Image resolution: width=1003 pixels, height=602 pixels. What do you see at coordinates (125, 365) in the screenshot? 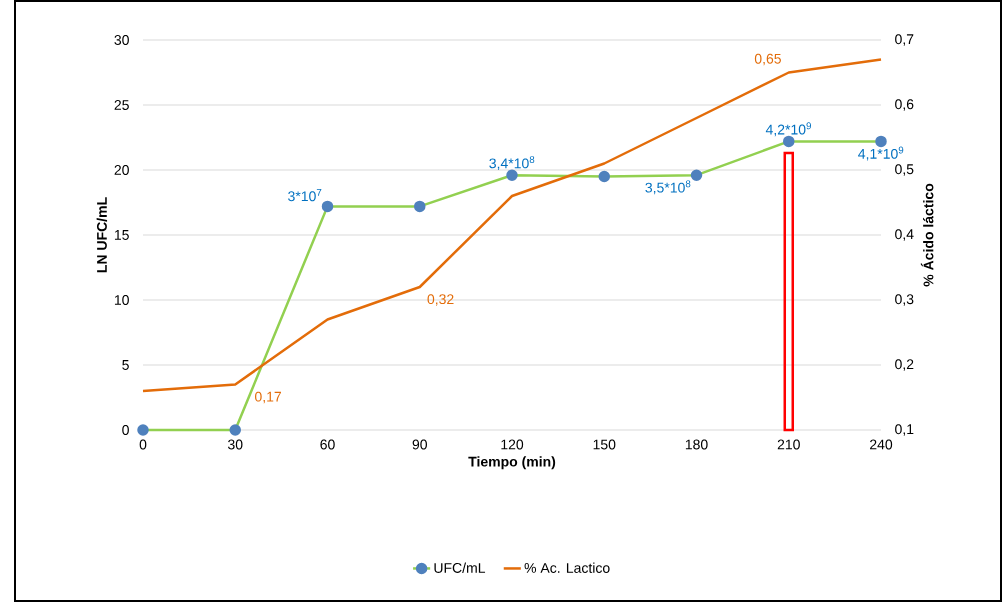
I see `y-tick-label: 5` at bounding box center [125, 365].